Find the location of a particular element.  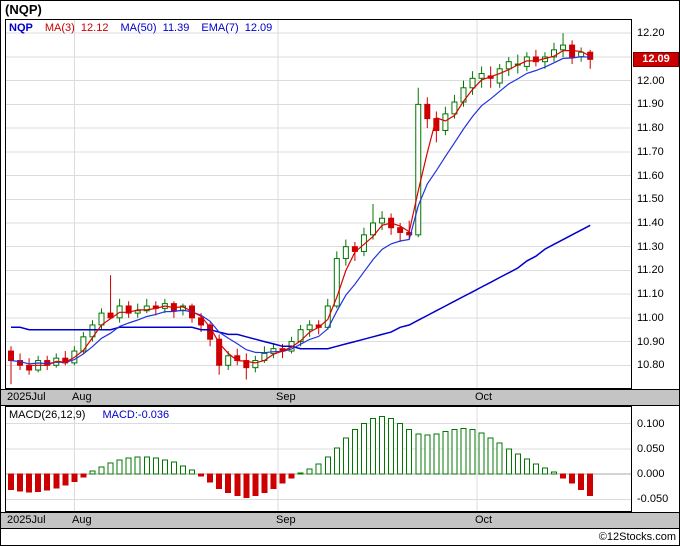

axis-tick-label: 11.90 is located at coordinates (650, 104).